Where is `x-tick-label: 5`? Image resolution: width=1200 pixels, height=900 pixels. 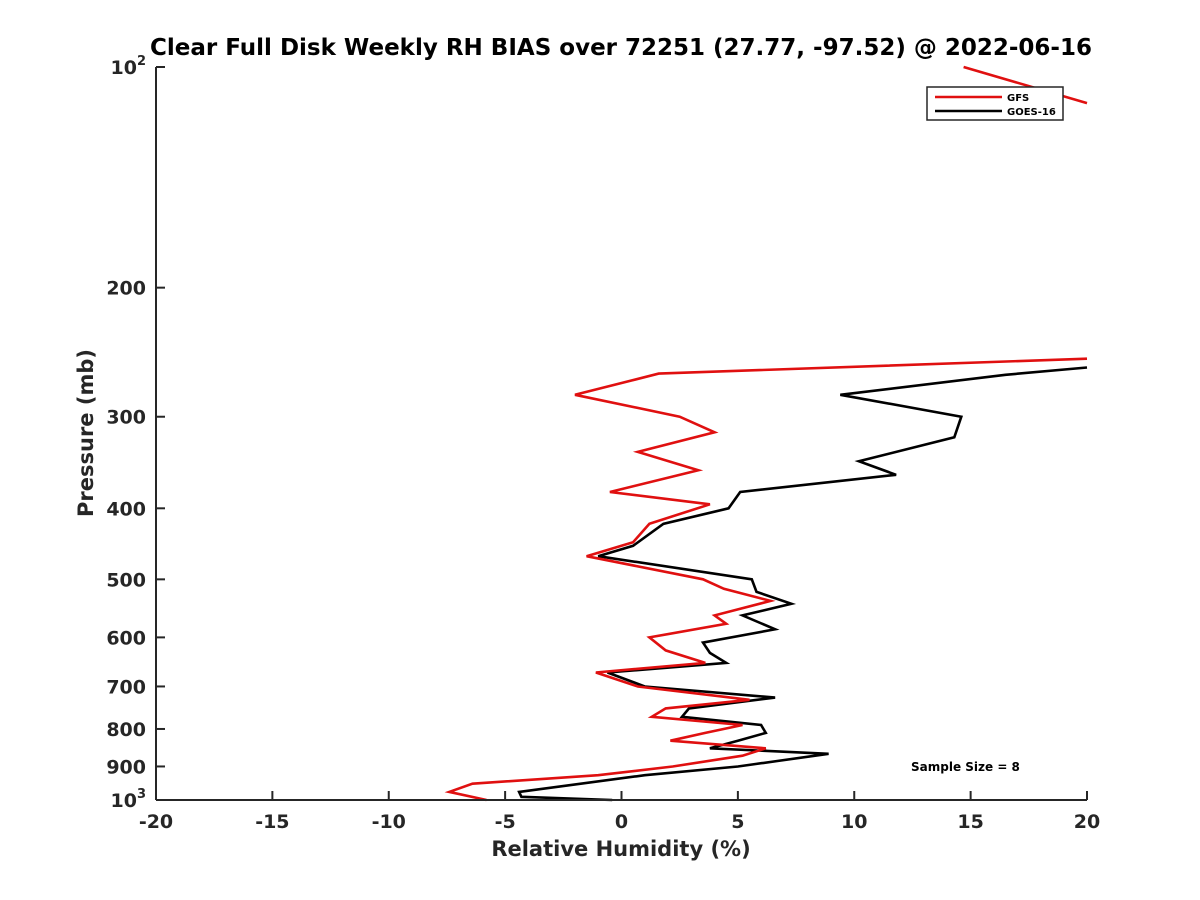
x-tick-label: 5 is located at coordinates (737, 822).